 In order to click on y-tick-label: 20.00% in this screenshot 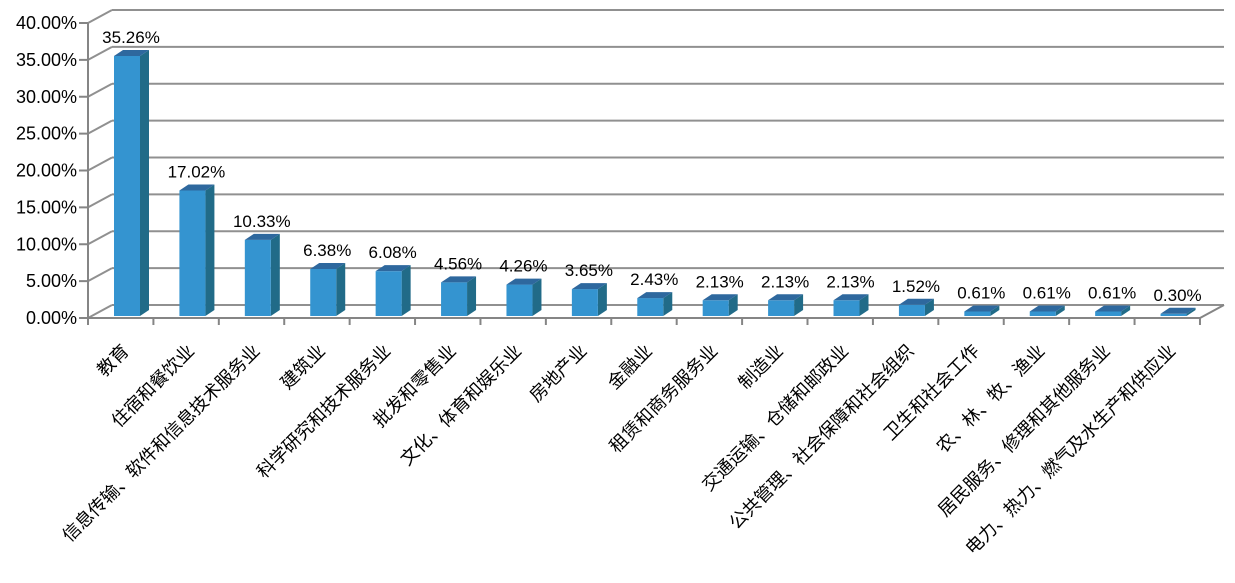, I will do `click(46, 171)`.